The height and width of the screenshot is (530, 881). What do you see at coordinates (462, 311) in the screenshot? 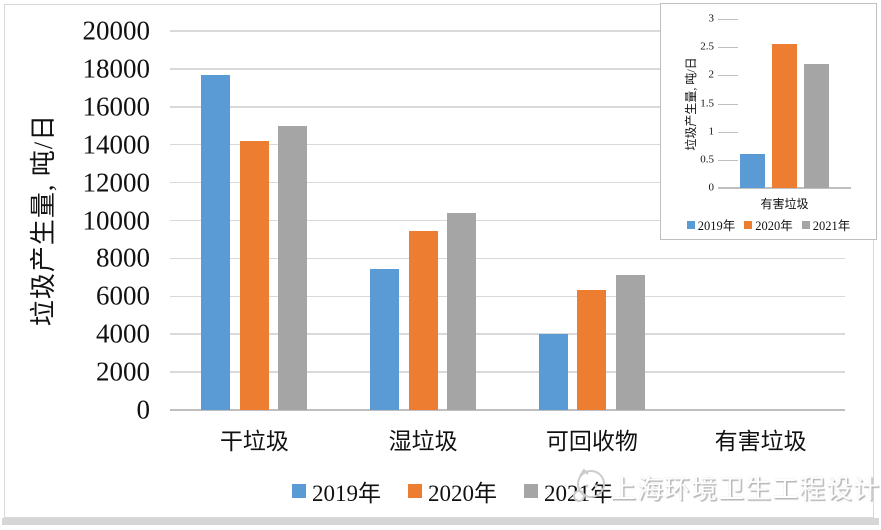
I see `bar-2021年-湿垃圾` at bounding box center [462, 311].